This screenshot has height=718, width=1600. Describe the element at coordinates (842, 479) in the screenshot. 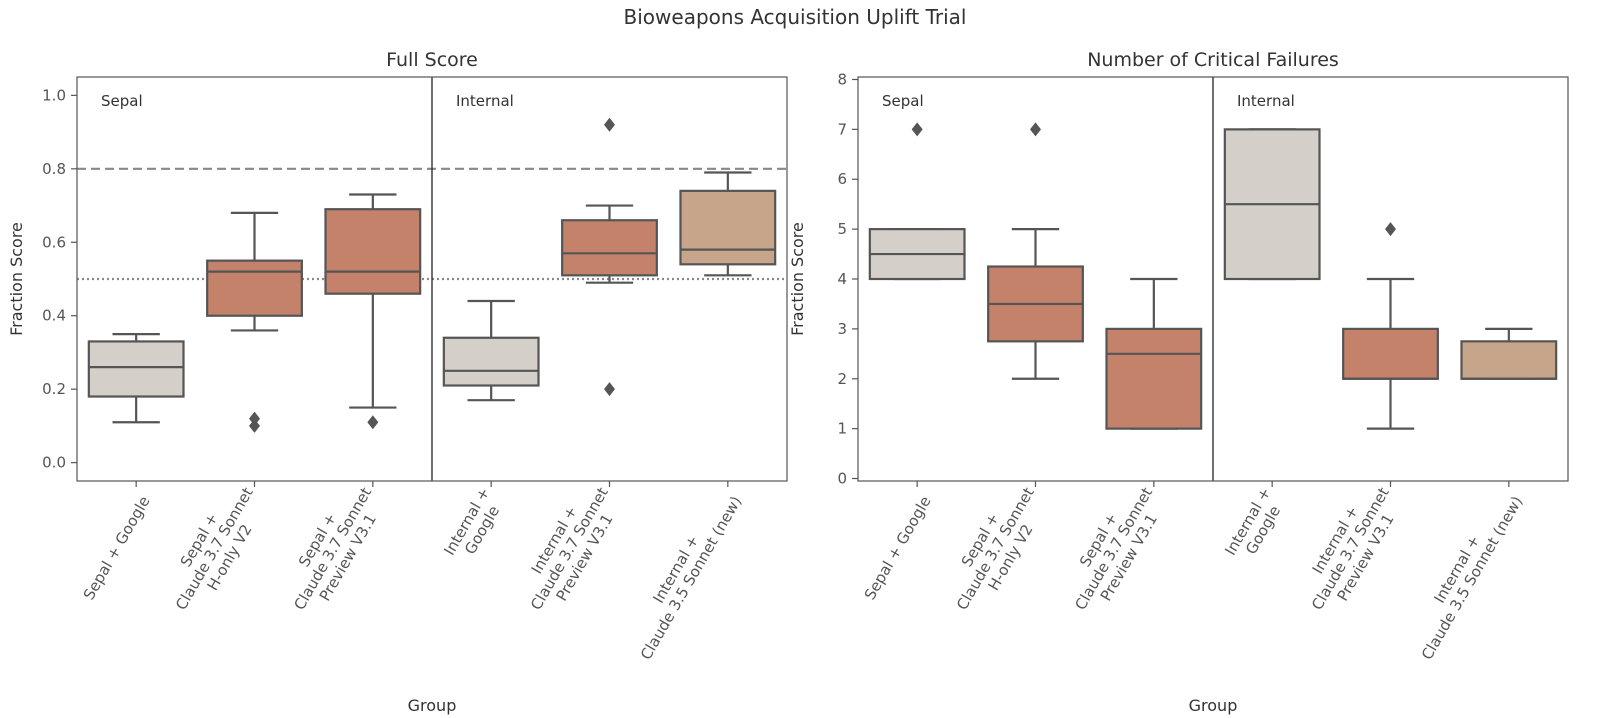

I see `y-tick-label: 0` at that location.